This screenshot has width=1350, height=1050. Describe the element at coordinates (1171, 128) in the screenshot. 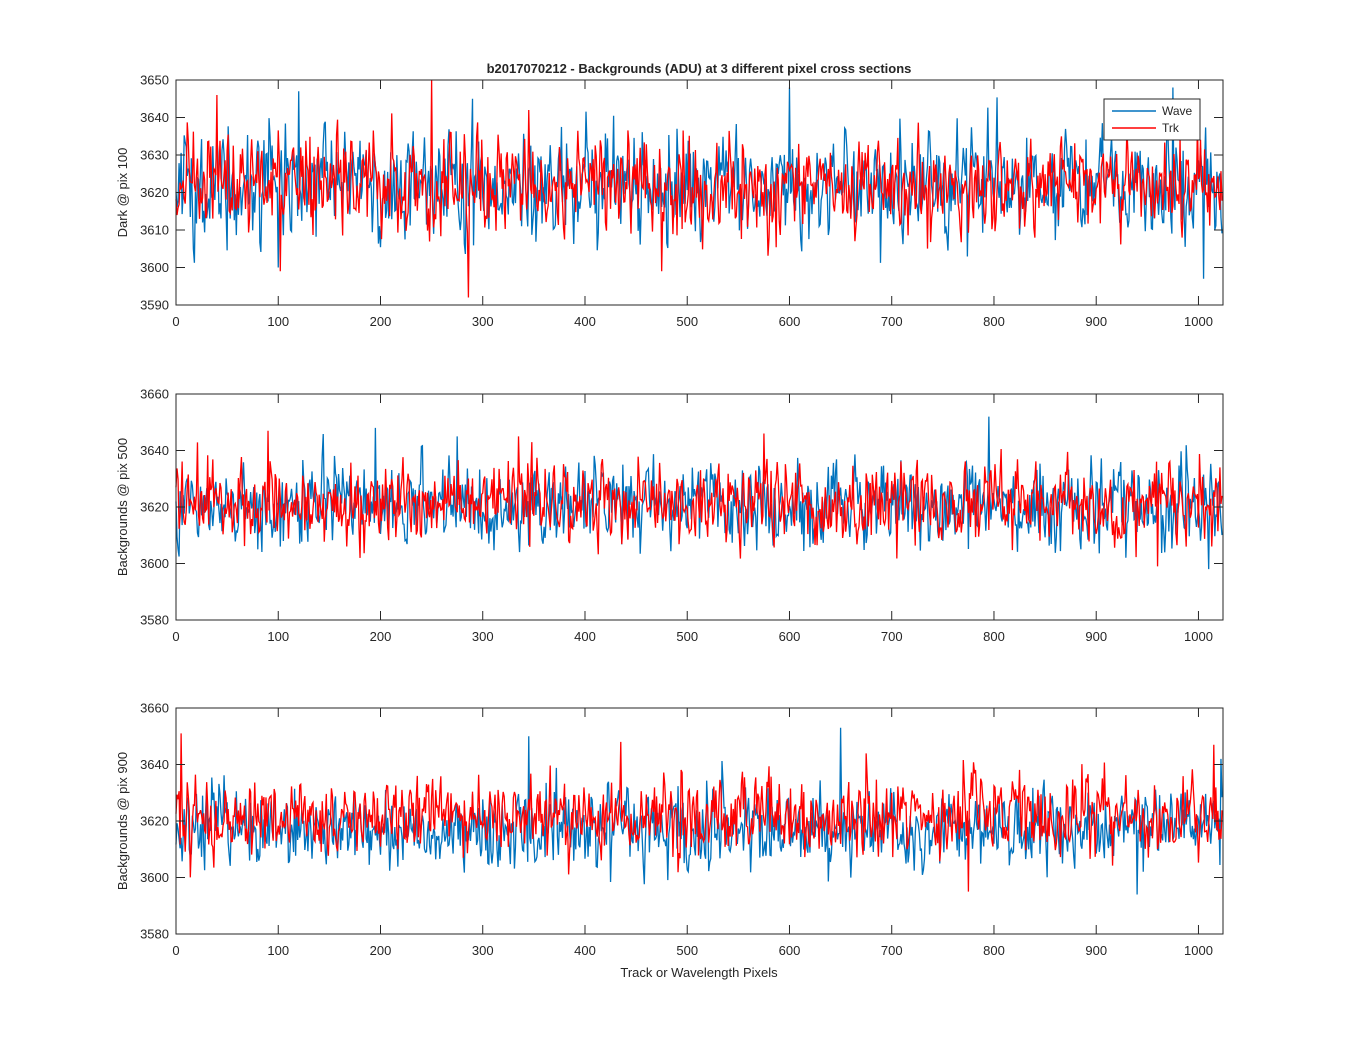

I see `legend-label: Trk` at that location.